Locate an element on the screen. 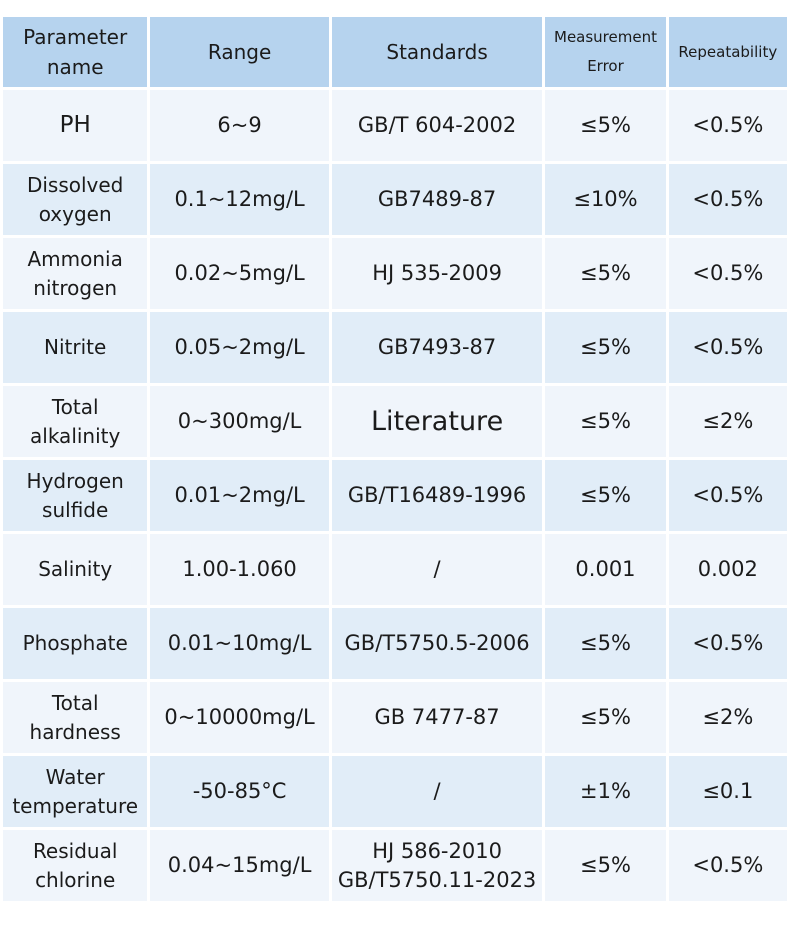 The height and width of the screenshot is (952, 790). parameter-name-cell: PH is located at coordinates (75, 125).